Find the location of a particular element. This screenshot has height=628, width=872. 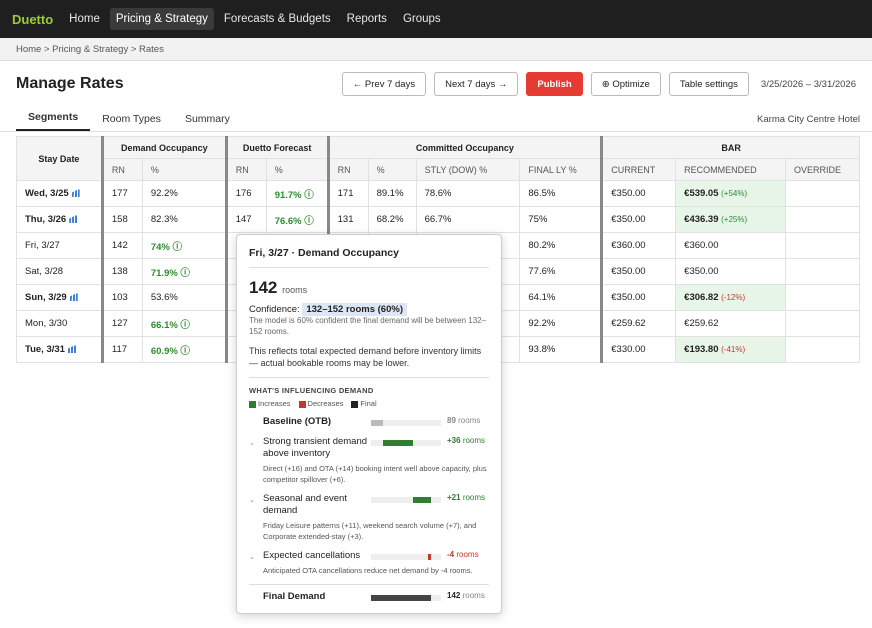

demand-pct: 92.2% is located at coordinates (184, 193).